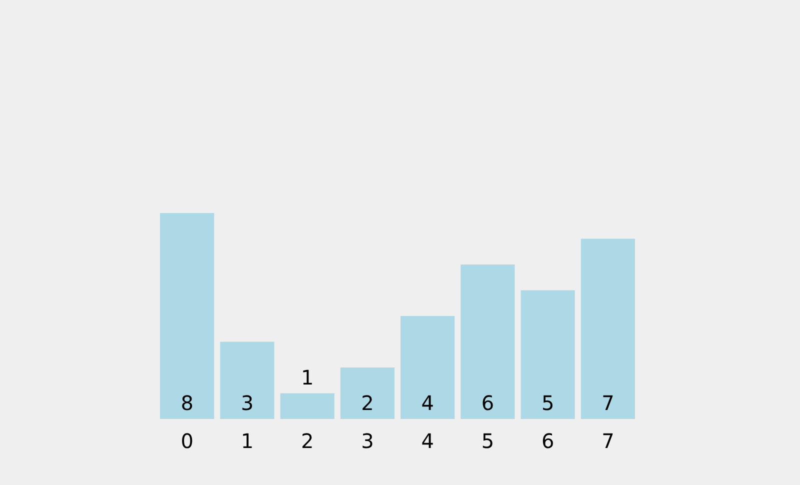  Describe the element at coordinates (367, 403) in the screenshot. I see `data-label: 2` at that location.